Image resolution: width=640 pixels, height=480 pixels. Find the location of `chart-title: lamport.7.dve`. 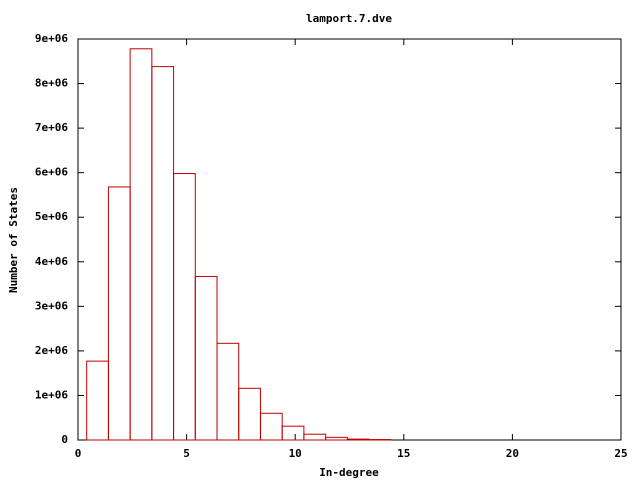

chart-title: lamport.7.dve is located at coordinates (349, 18).